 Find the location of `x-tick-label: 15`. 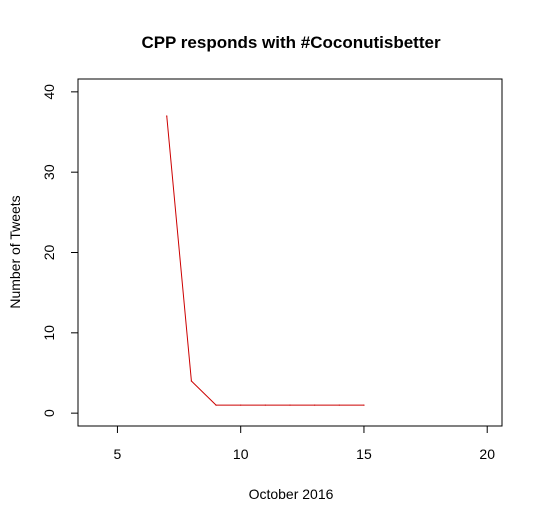

x-tick-label: 15 is located at coordinates (364, 454).